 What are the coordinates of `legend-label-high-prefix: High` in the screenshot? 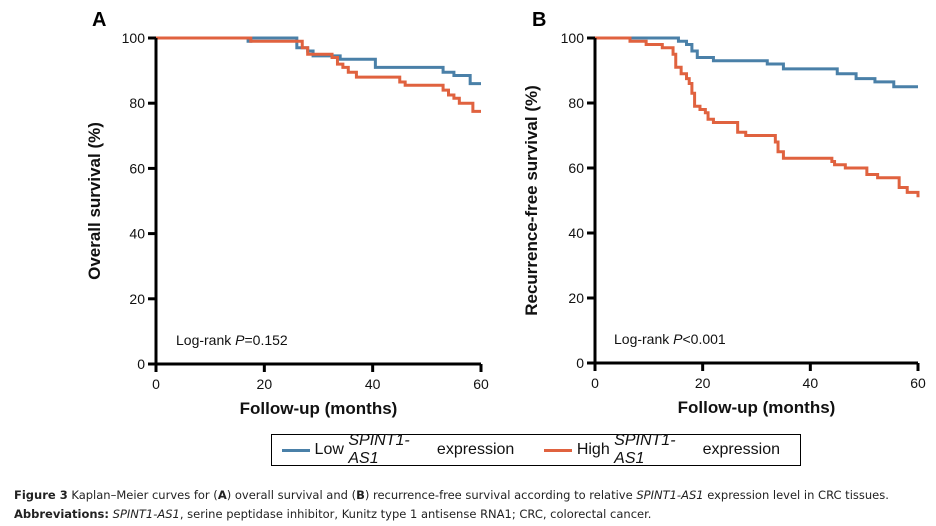 It's located at (595, 449).